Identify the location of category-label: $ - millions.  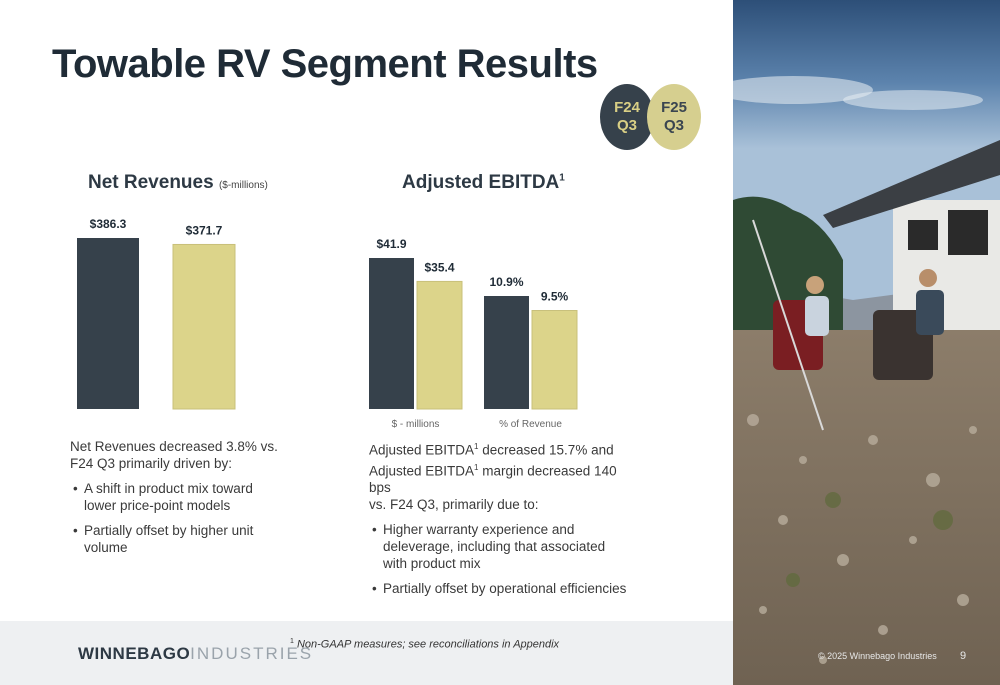
(416, 424).